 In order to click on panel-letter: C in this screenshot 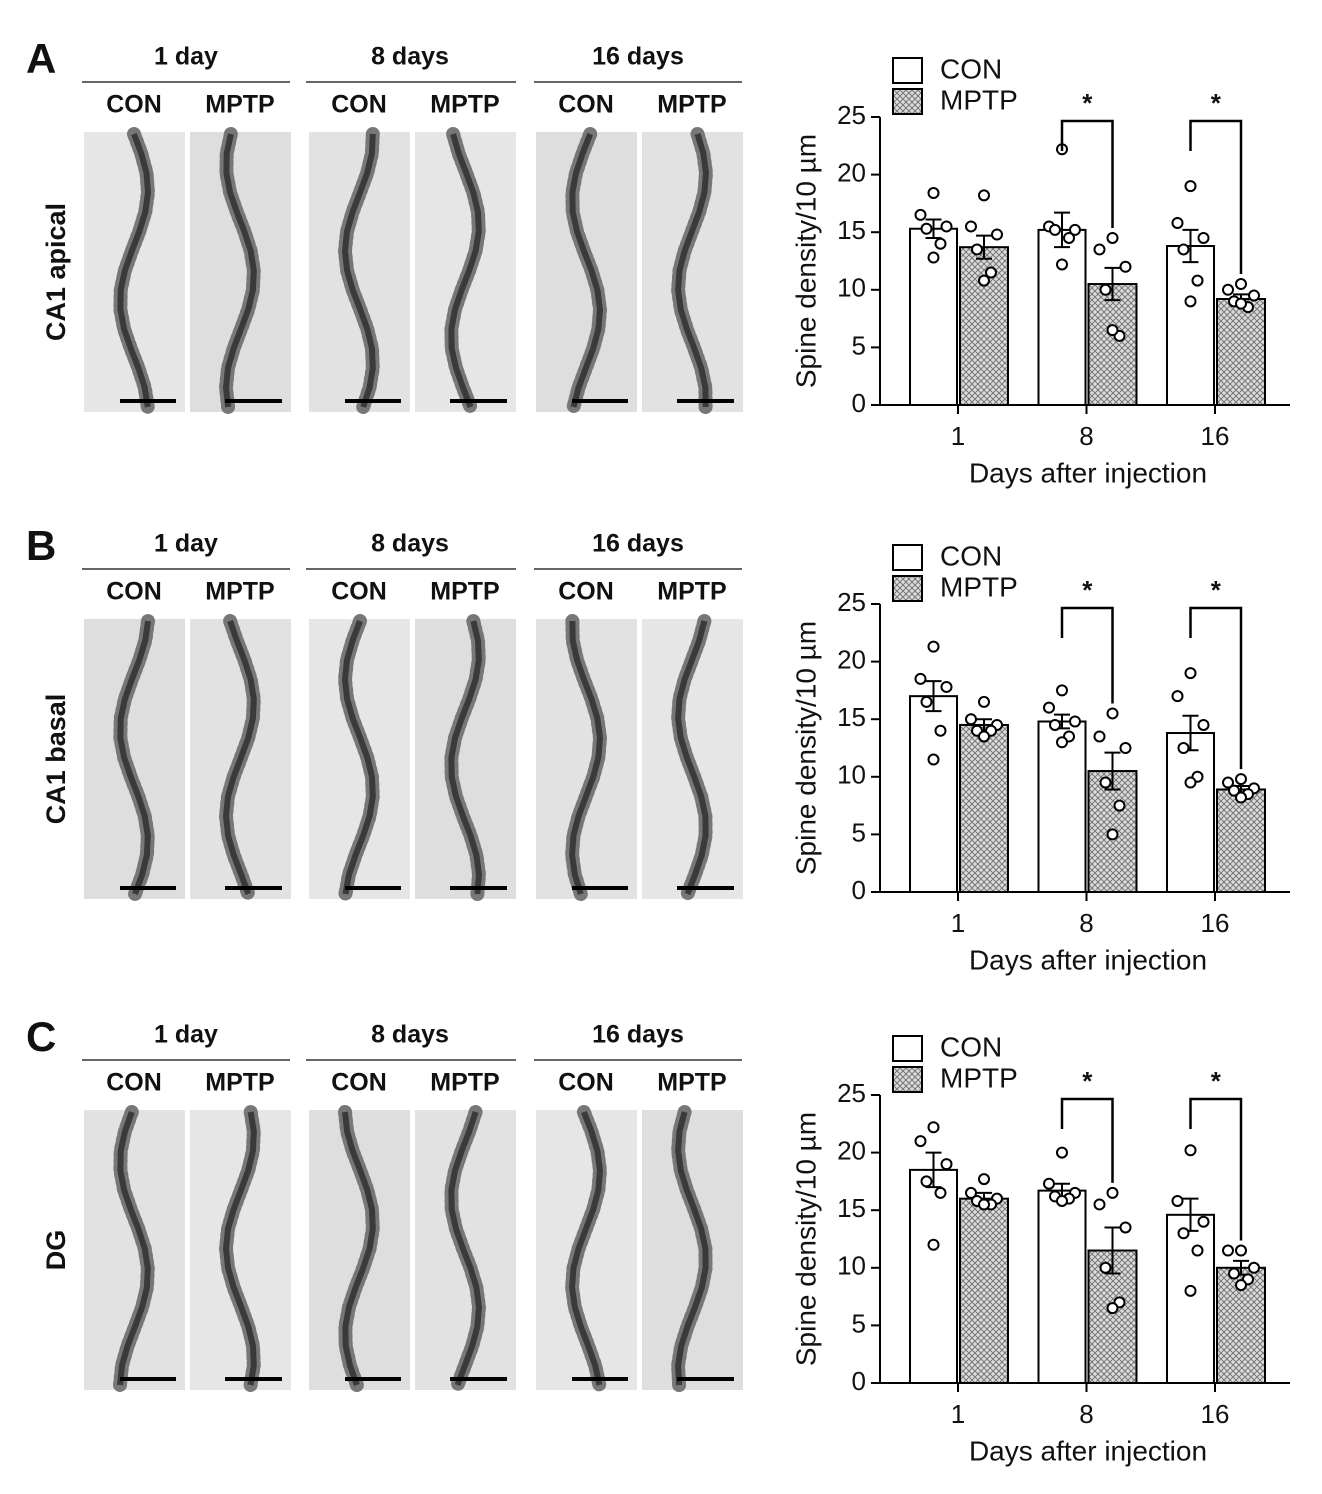, I will do `click(41, 1036)`.